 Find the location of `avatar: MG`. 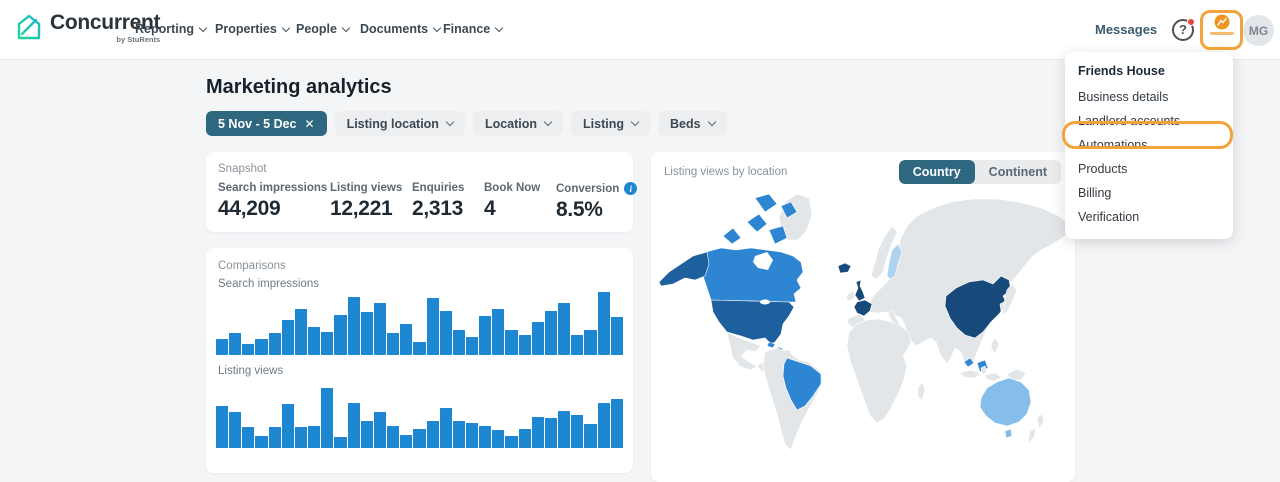

avatar: MG is located at coordinates (1258, 30).